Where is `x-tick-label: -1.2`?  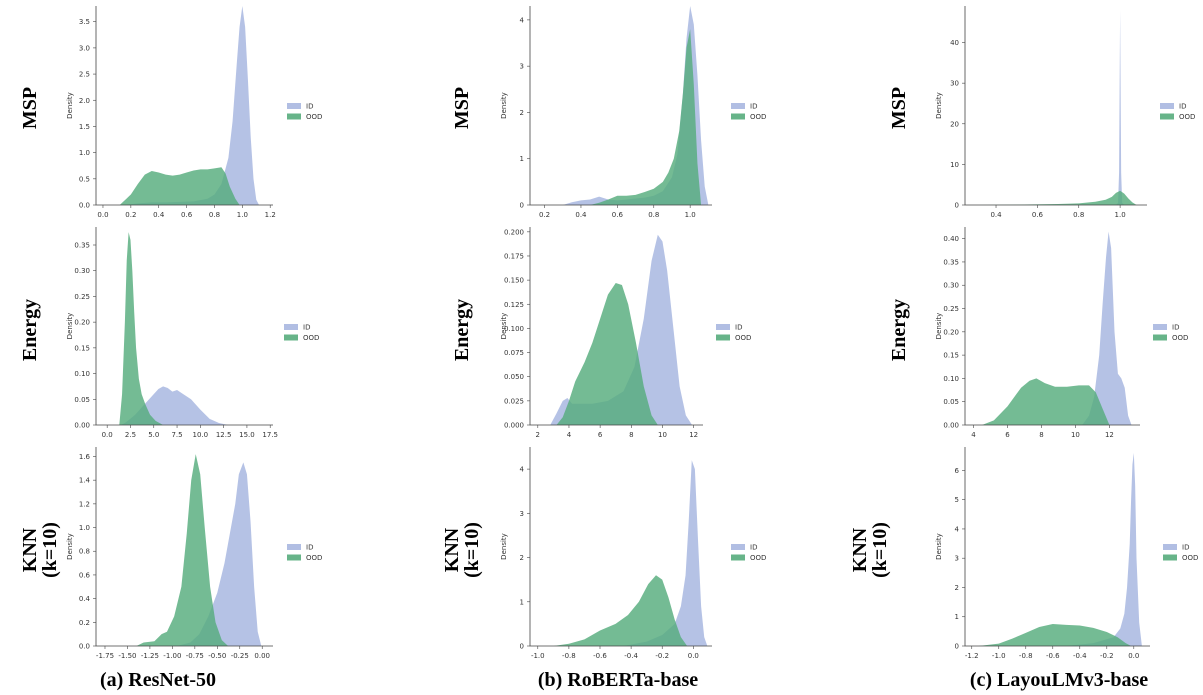 x-tick-label: -1.2 is located at coordinates (972, 656).